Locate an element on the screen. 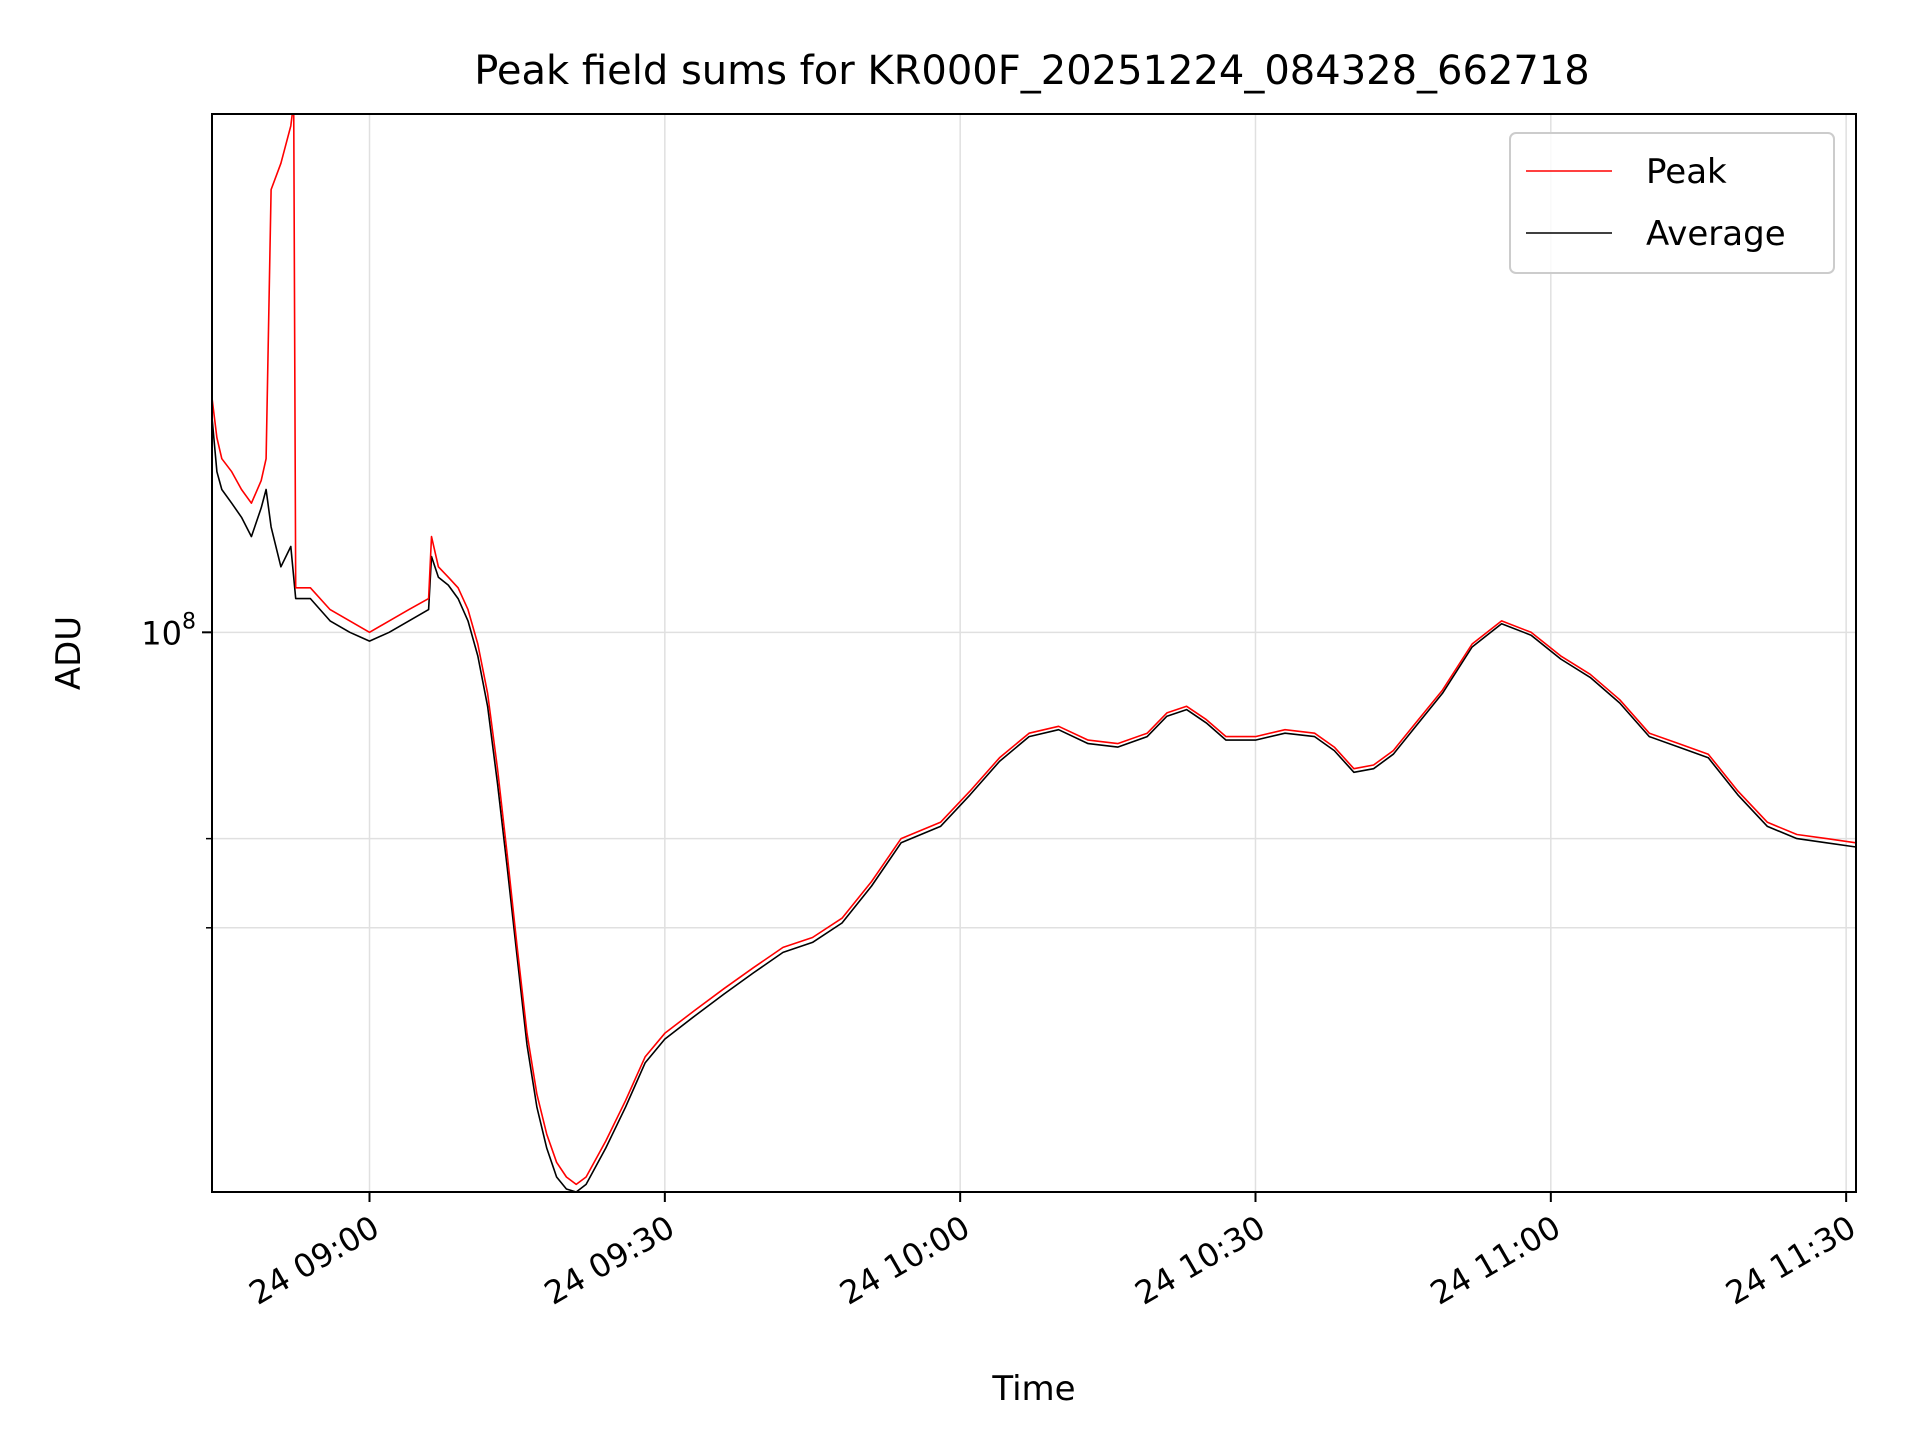  legend-label-peak: Peak is located at coordinates (1686, 172).